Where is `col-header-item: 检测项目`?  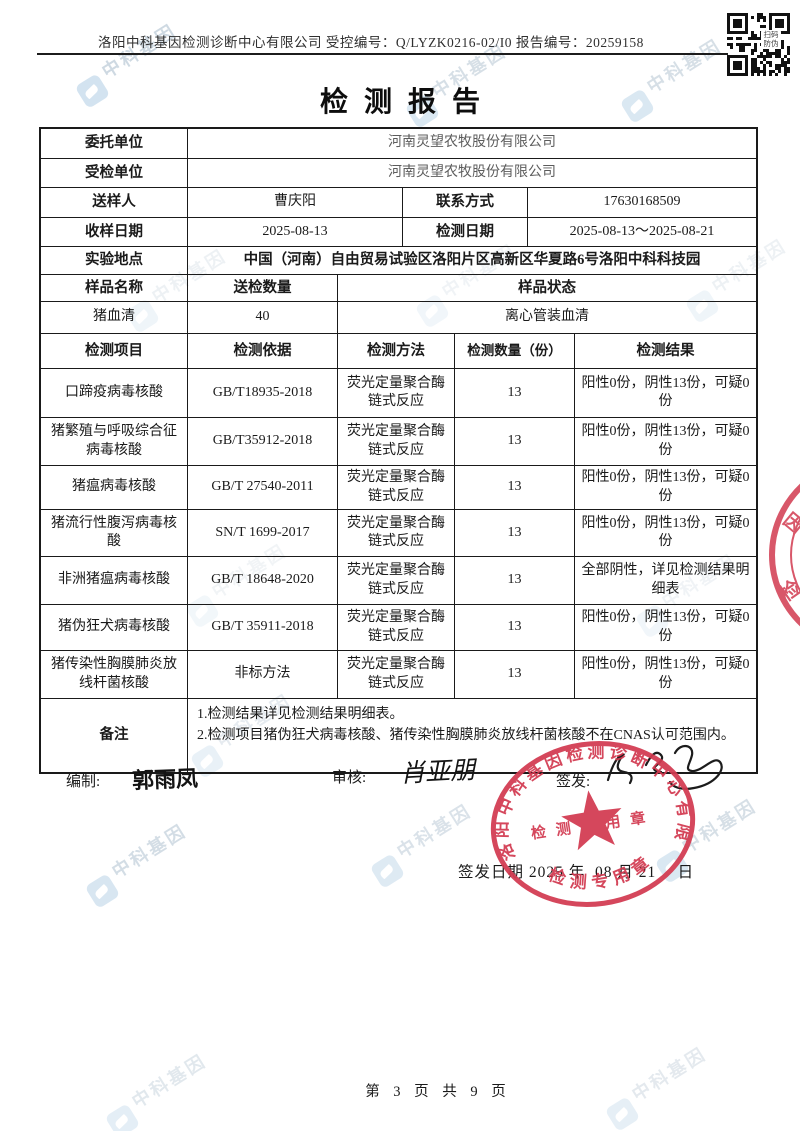 col-header-item: 检测项目 is located at coordinates (114, 350).